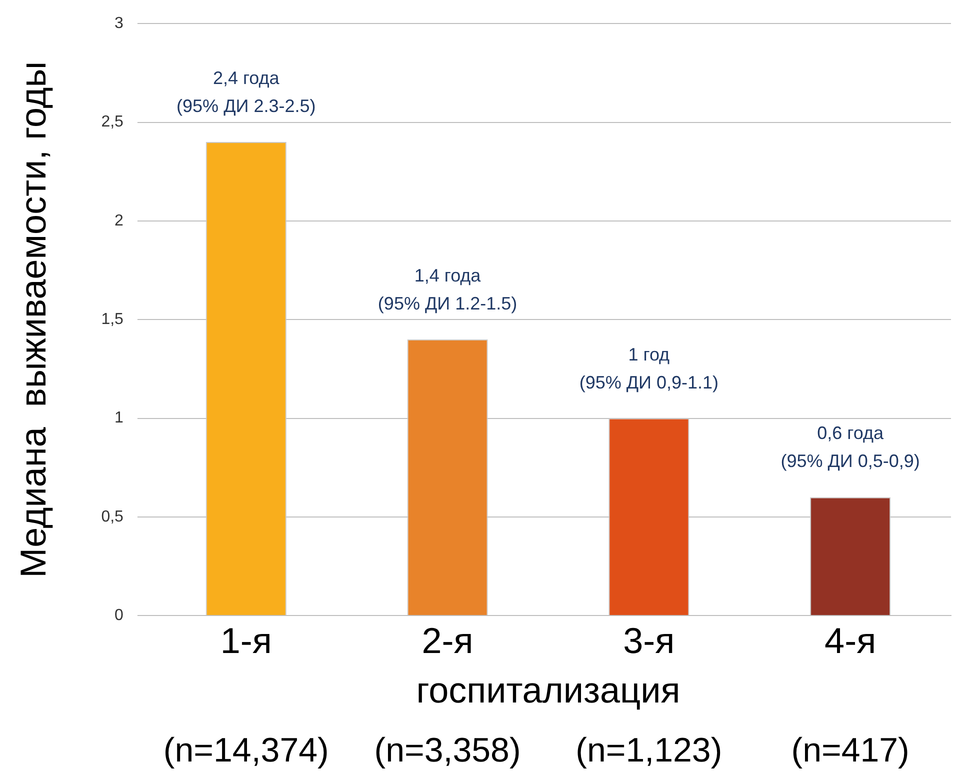  I want to click on text: (n=417), so click(850, 750).